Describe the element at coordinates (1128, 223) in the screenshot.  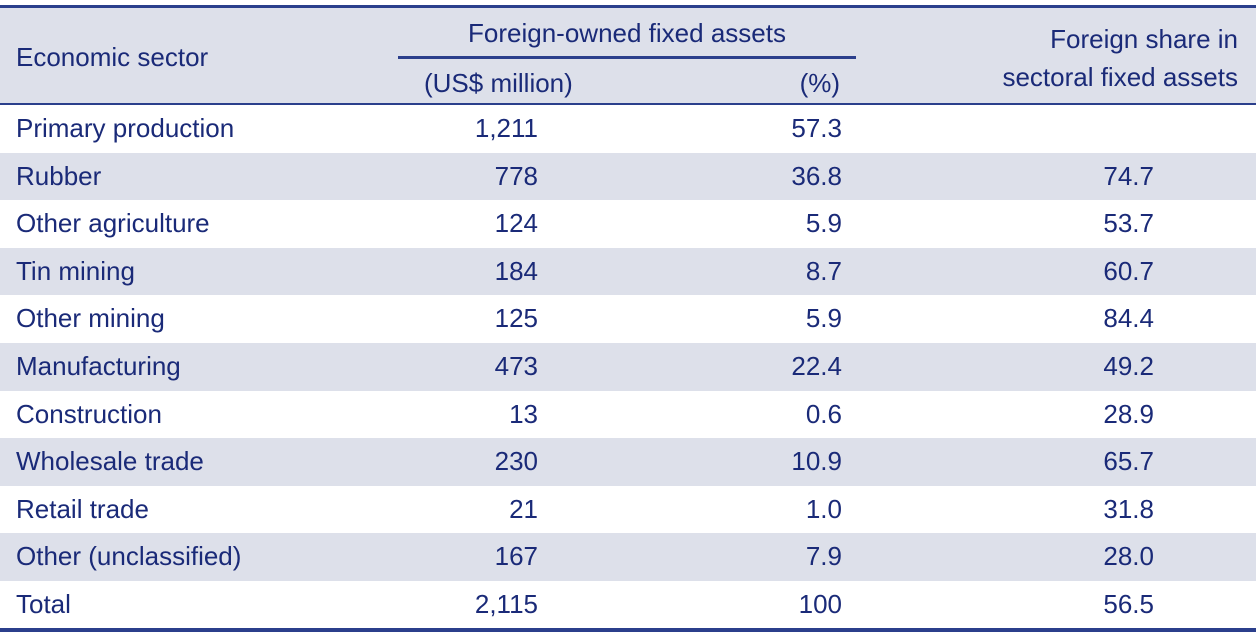
I see `cell-share: 53.7` at that location.